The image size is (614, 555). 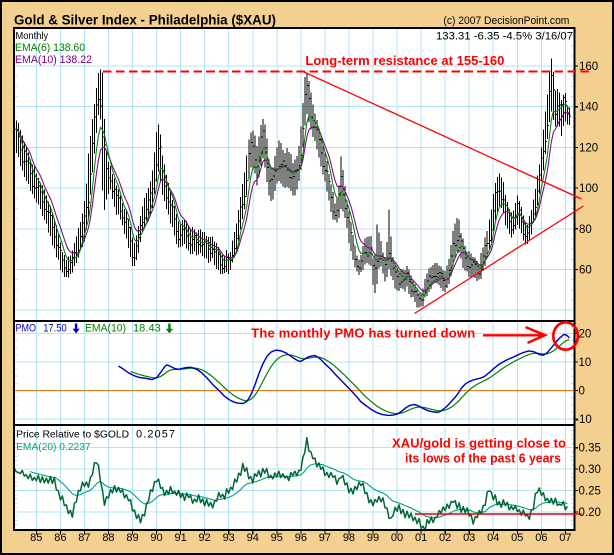 I want to click on svg-text: 0, so click(x=582, y=392).